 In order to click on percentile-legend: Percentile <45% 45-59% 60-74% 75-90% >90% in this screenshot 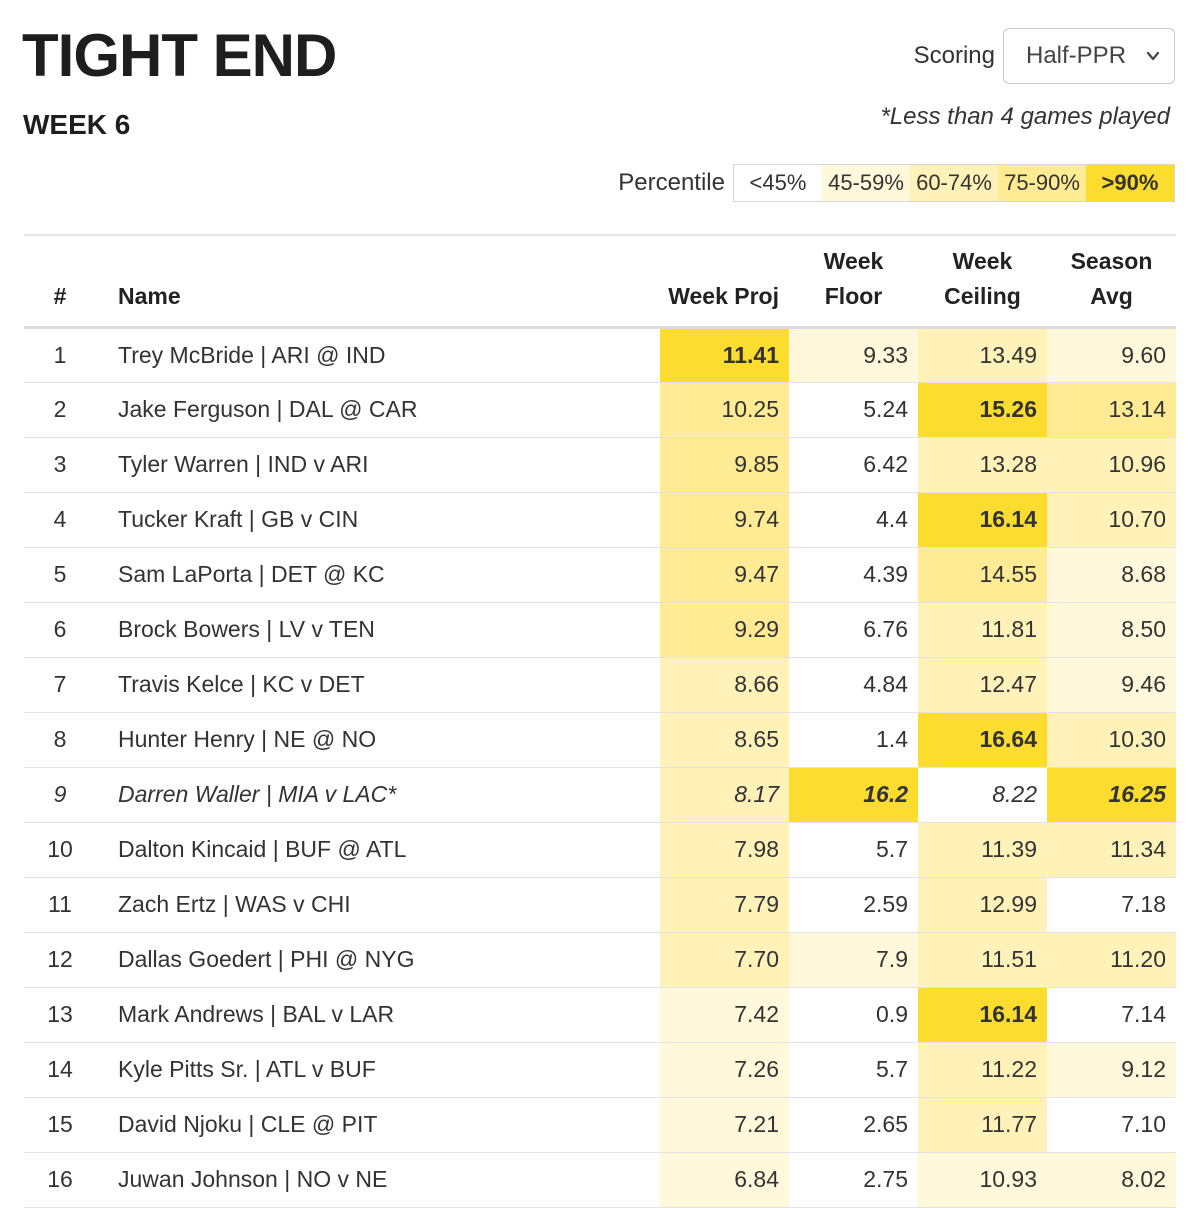, I will do `click(896, 183)`.